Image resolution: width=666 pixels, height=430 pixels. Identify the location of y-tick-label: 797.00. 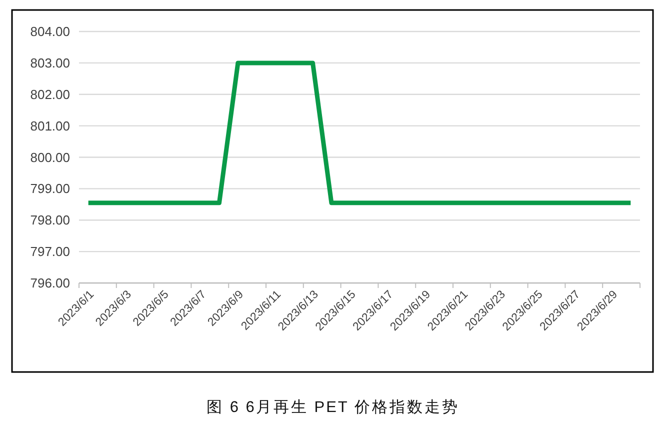
(50, 252).